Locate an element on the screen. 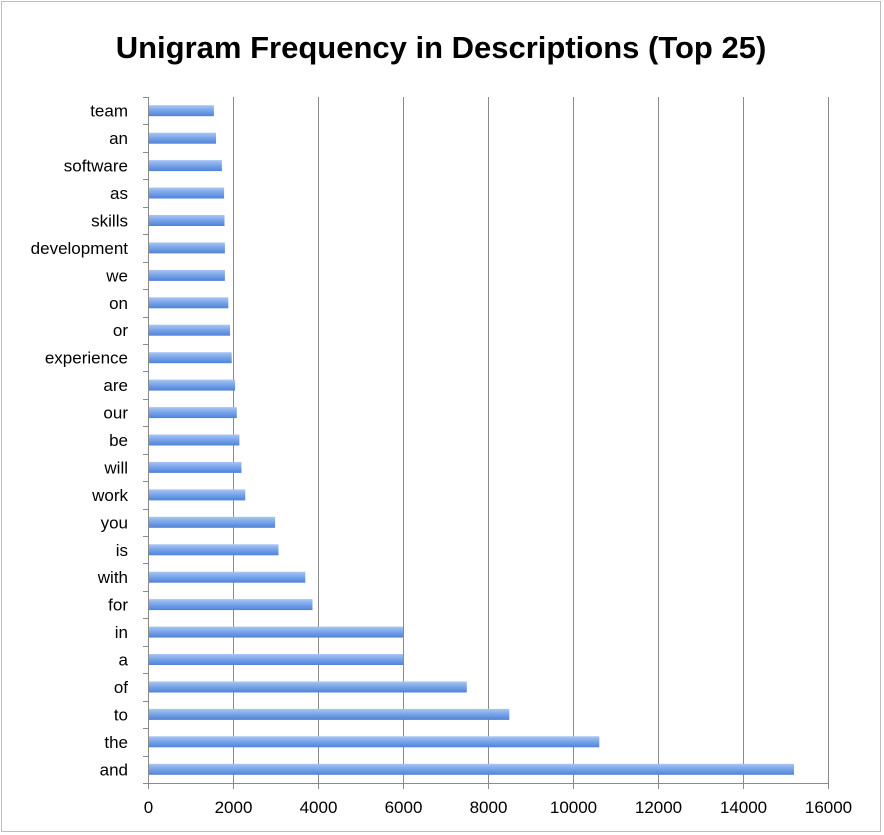 This screenshot has height=835, width=884. category-label: an is located at coordinates (118, 138).